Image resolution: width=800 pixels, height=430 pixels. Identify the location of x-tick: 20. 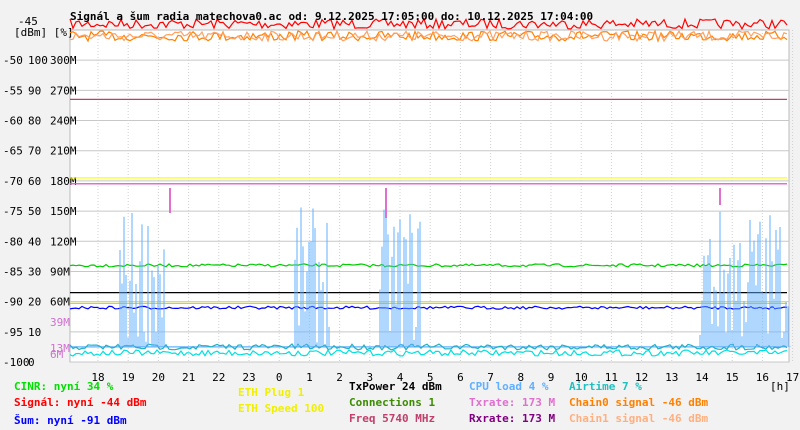
(158, 377).